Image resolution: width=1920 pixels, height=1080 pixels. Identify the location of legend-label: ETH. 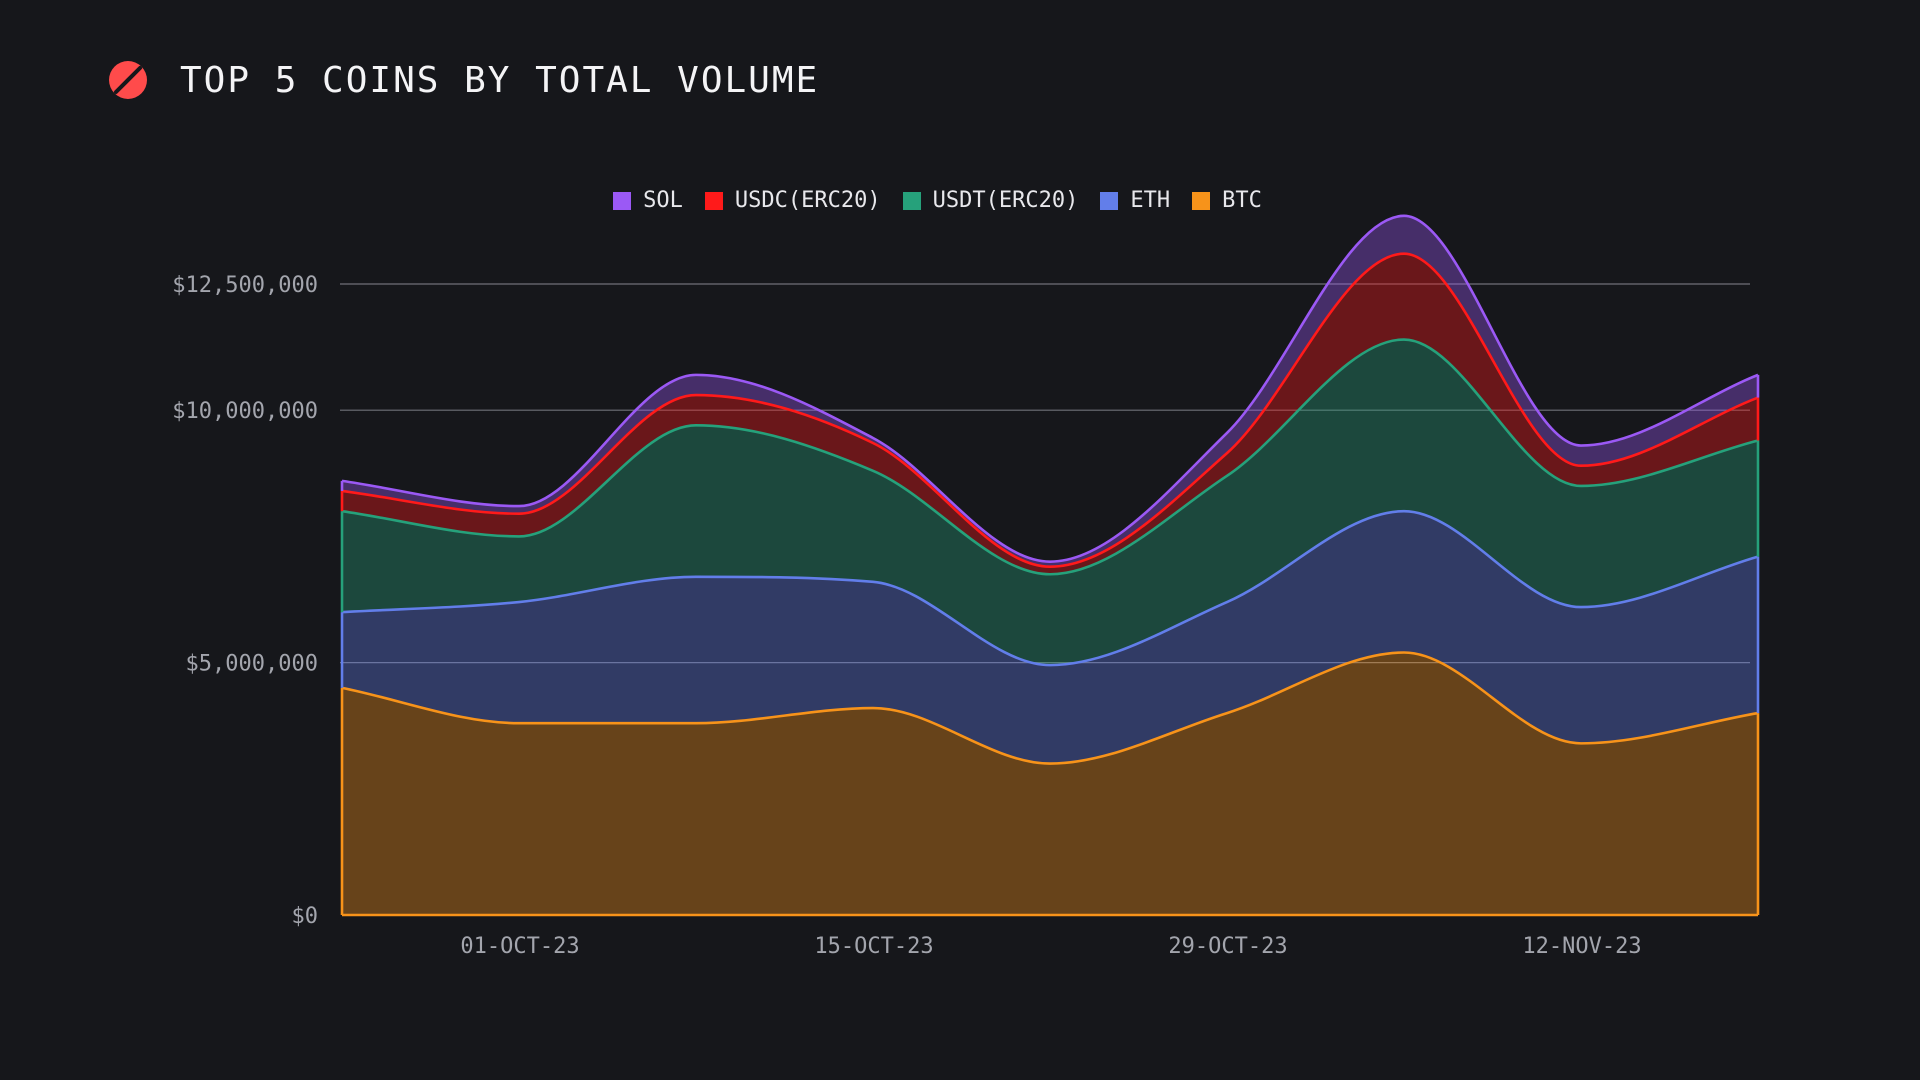
(1150, 200).